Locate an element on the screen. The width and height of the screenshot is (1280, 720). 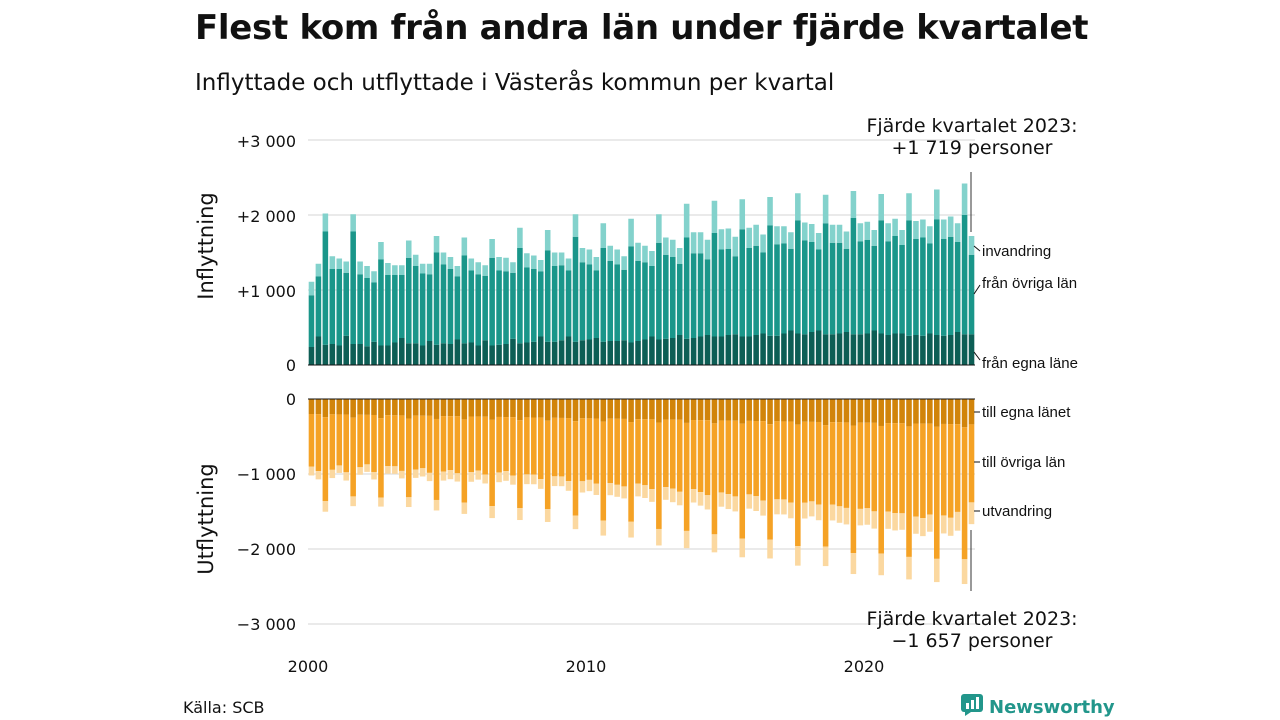
brand-logo: Newsworthy is located at coordinates (1038, 707).